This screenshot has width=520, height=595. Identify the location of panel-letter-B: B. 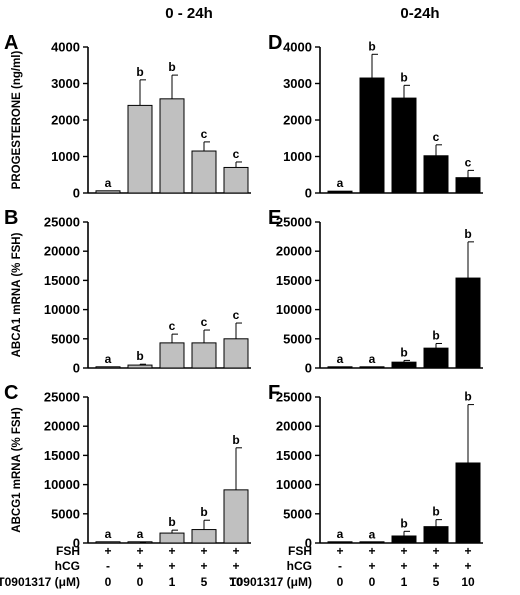
(11, 218).